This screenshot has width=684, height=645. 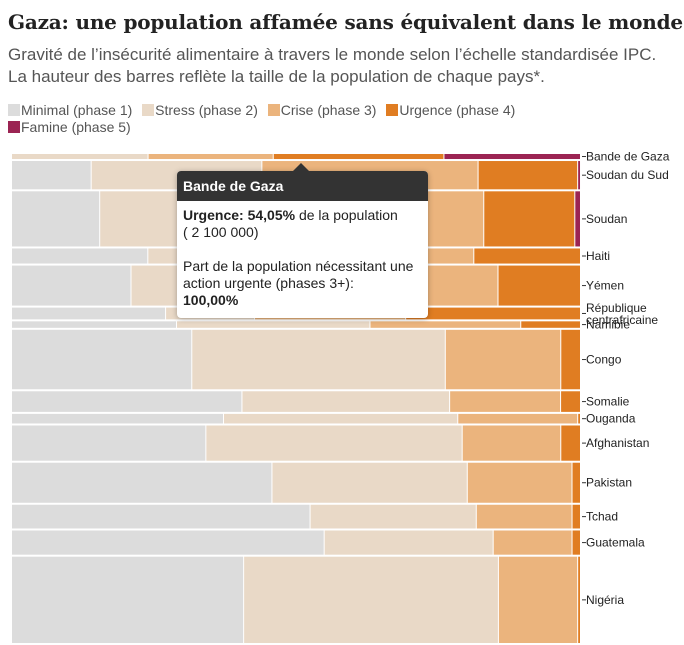 What do you see at coordinates (609, 483) in the screenshot?
I see `category-label: Pakistan` at bounding box center [609, 483].